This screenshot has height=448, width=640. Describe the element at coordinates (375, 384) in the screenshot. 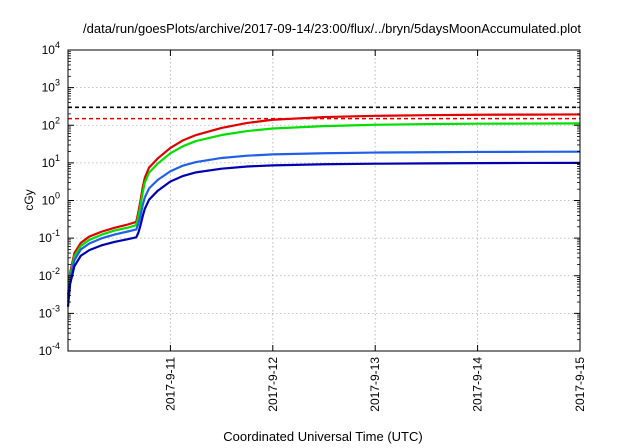

I see `x-tick-label: 2017-9-13` at that location.